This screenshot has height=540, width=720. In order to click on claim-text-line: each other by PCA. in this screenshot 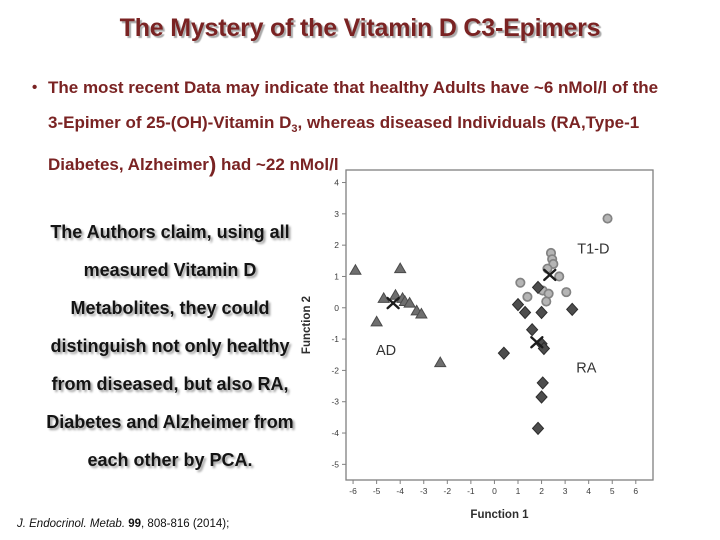, I will do `click(170, 460)`.